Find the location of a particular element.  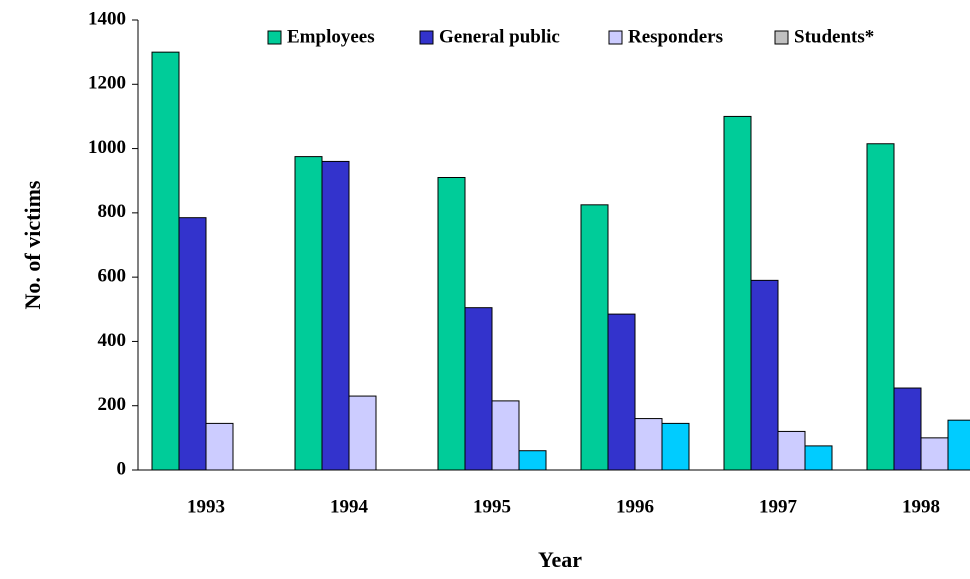

y-tick-label: 1200 is located at coordinates (107, 83).